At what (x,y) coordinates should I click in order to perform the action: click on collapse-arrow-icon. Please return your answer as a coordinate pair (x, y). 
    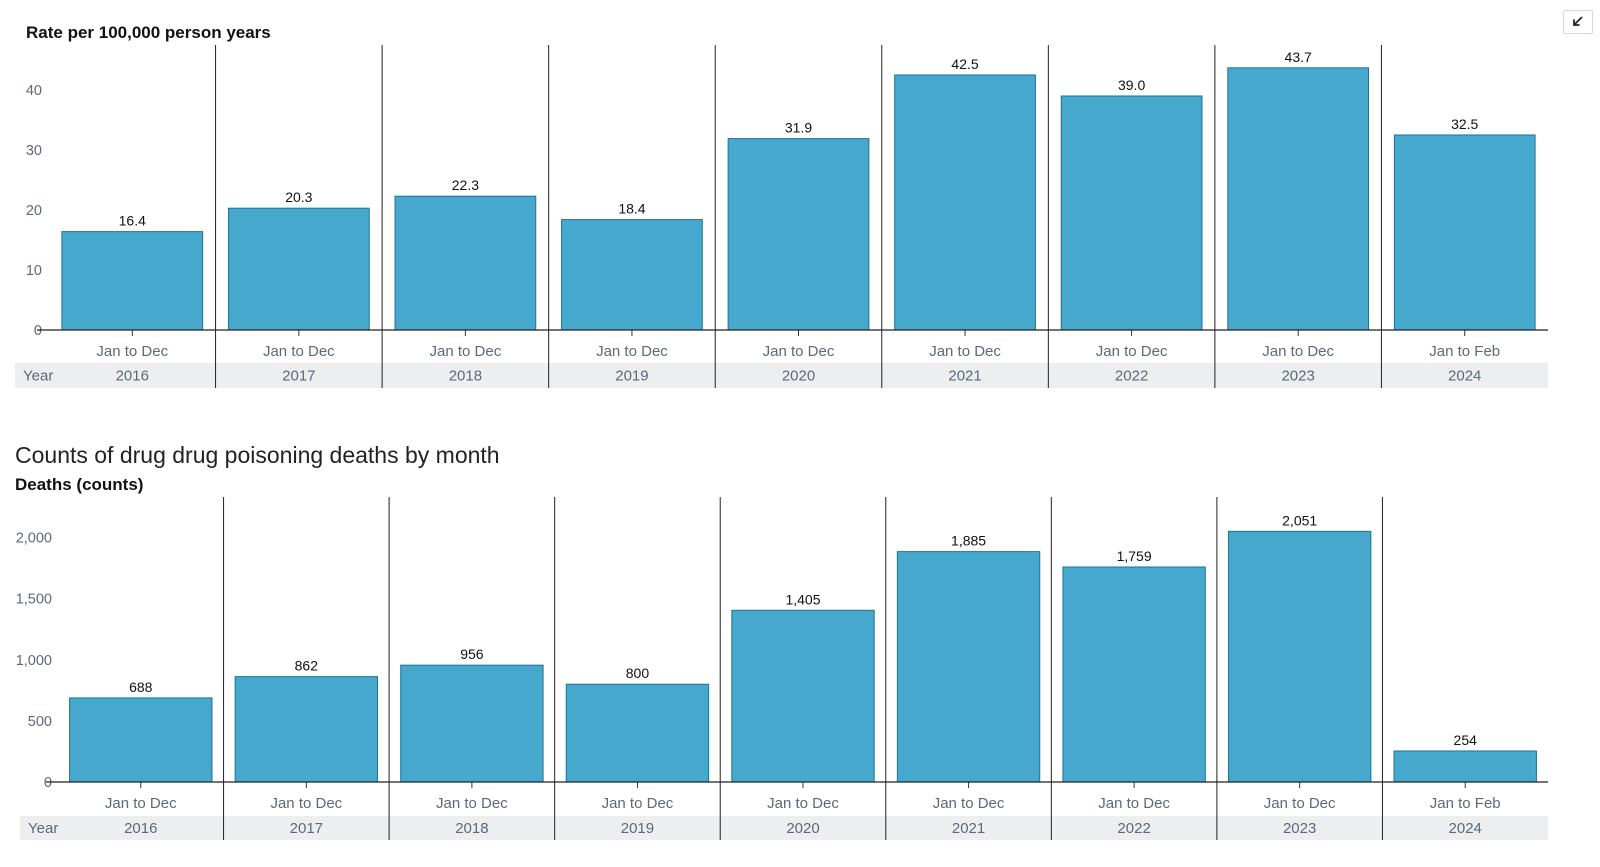
    Looking at the image, I should click on (1578, 21).